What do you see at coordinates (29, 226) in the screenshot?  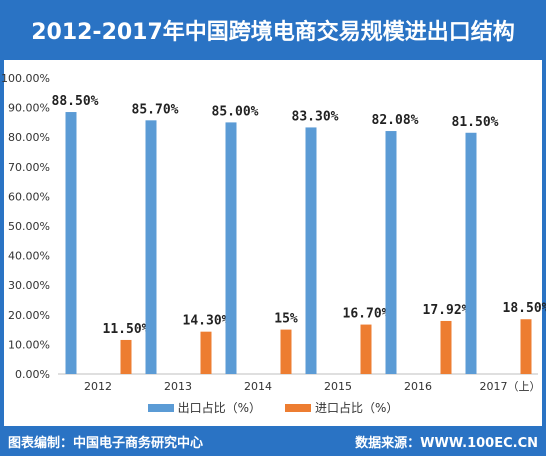 I see `y-tick-label: 50.00%` at bounding box center [29, 226].